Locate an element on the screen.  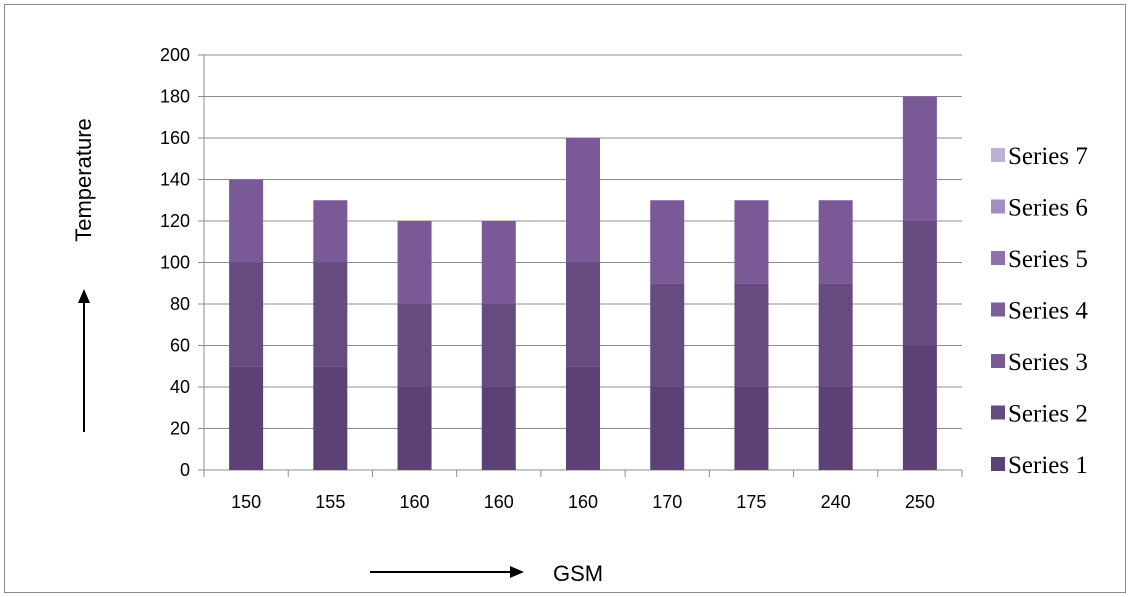
y-axis-arrow-head is located at coordinates (84, 296).